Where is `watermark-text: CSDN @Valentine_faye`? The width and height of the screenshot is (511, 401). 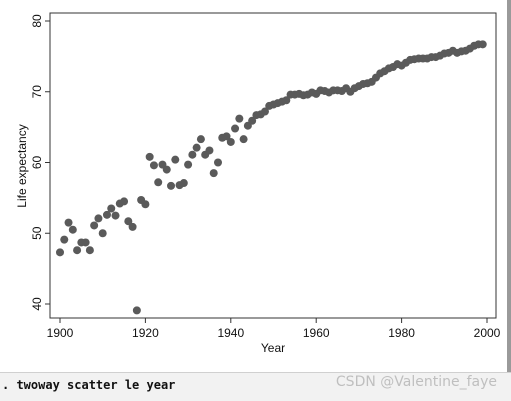 watermark-text: CSDN @Valentine_faye is located at coordinates (416, 382).